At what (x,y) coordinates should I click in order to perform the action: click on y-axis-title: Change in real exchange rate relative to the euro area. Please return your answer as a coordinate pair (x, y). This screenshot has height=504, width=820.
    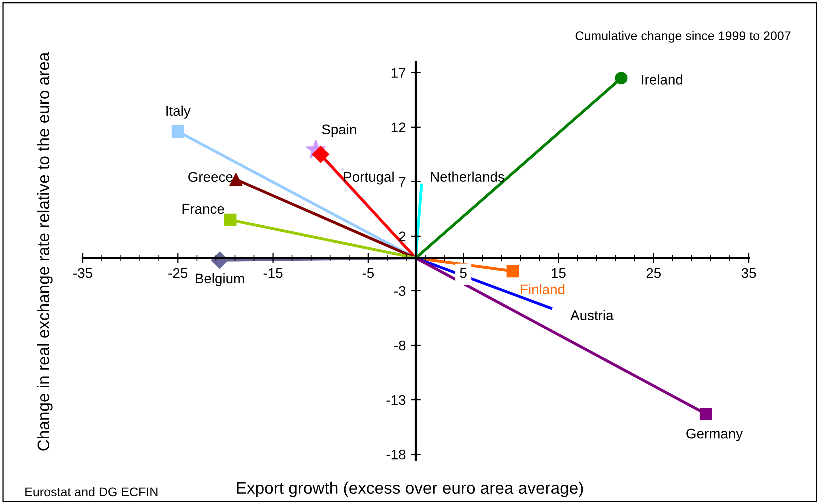
    Looking at the image, I should click on (45, 251).